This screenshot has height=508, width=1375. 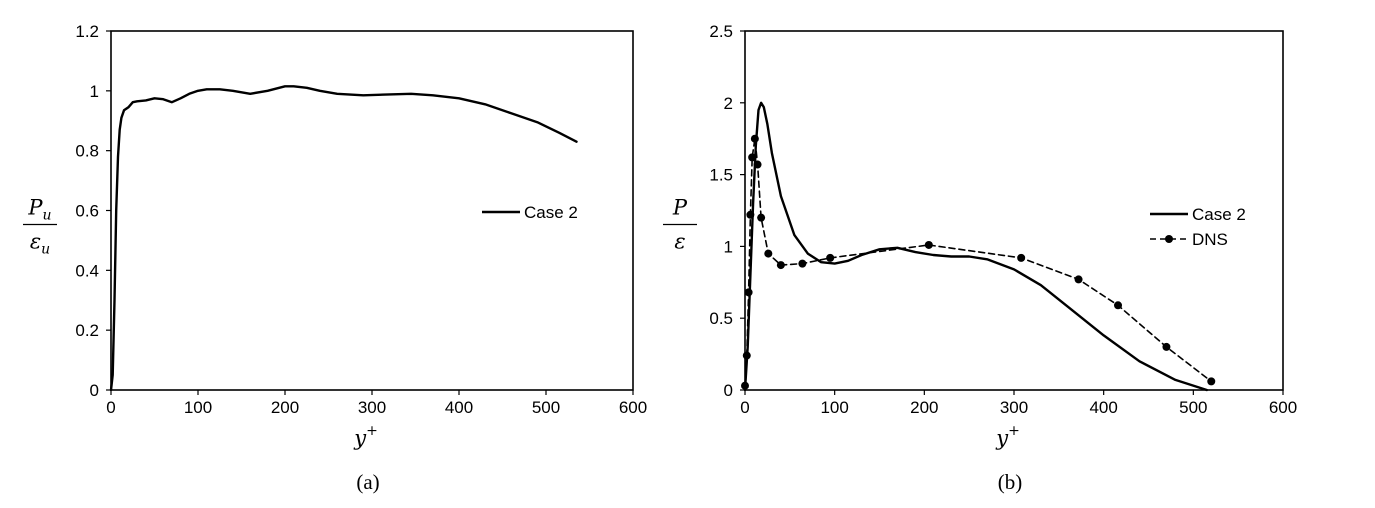 What do you see at coordinates (680, 208) in the screenshot?
I see `y-axis-title-numerator: P` at bounding box center [680, 208].